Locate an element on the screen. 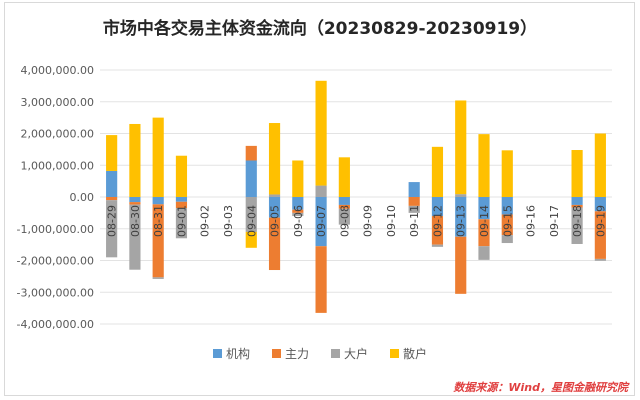 This screenshot has width=640, height=400. legend-label: 主力 is located at coordinates (296, 354).